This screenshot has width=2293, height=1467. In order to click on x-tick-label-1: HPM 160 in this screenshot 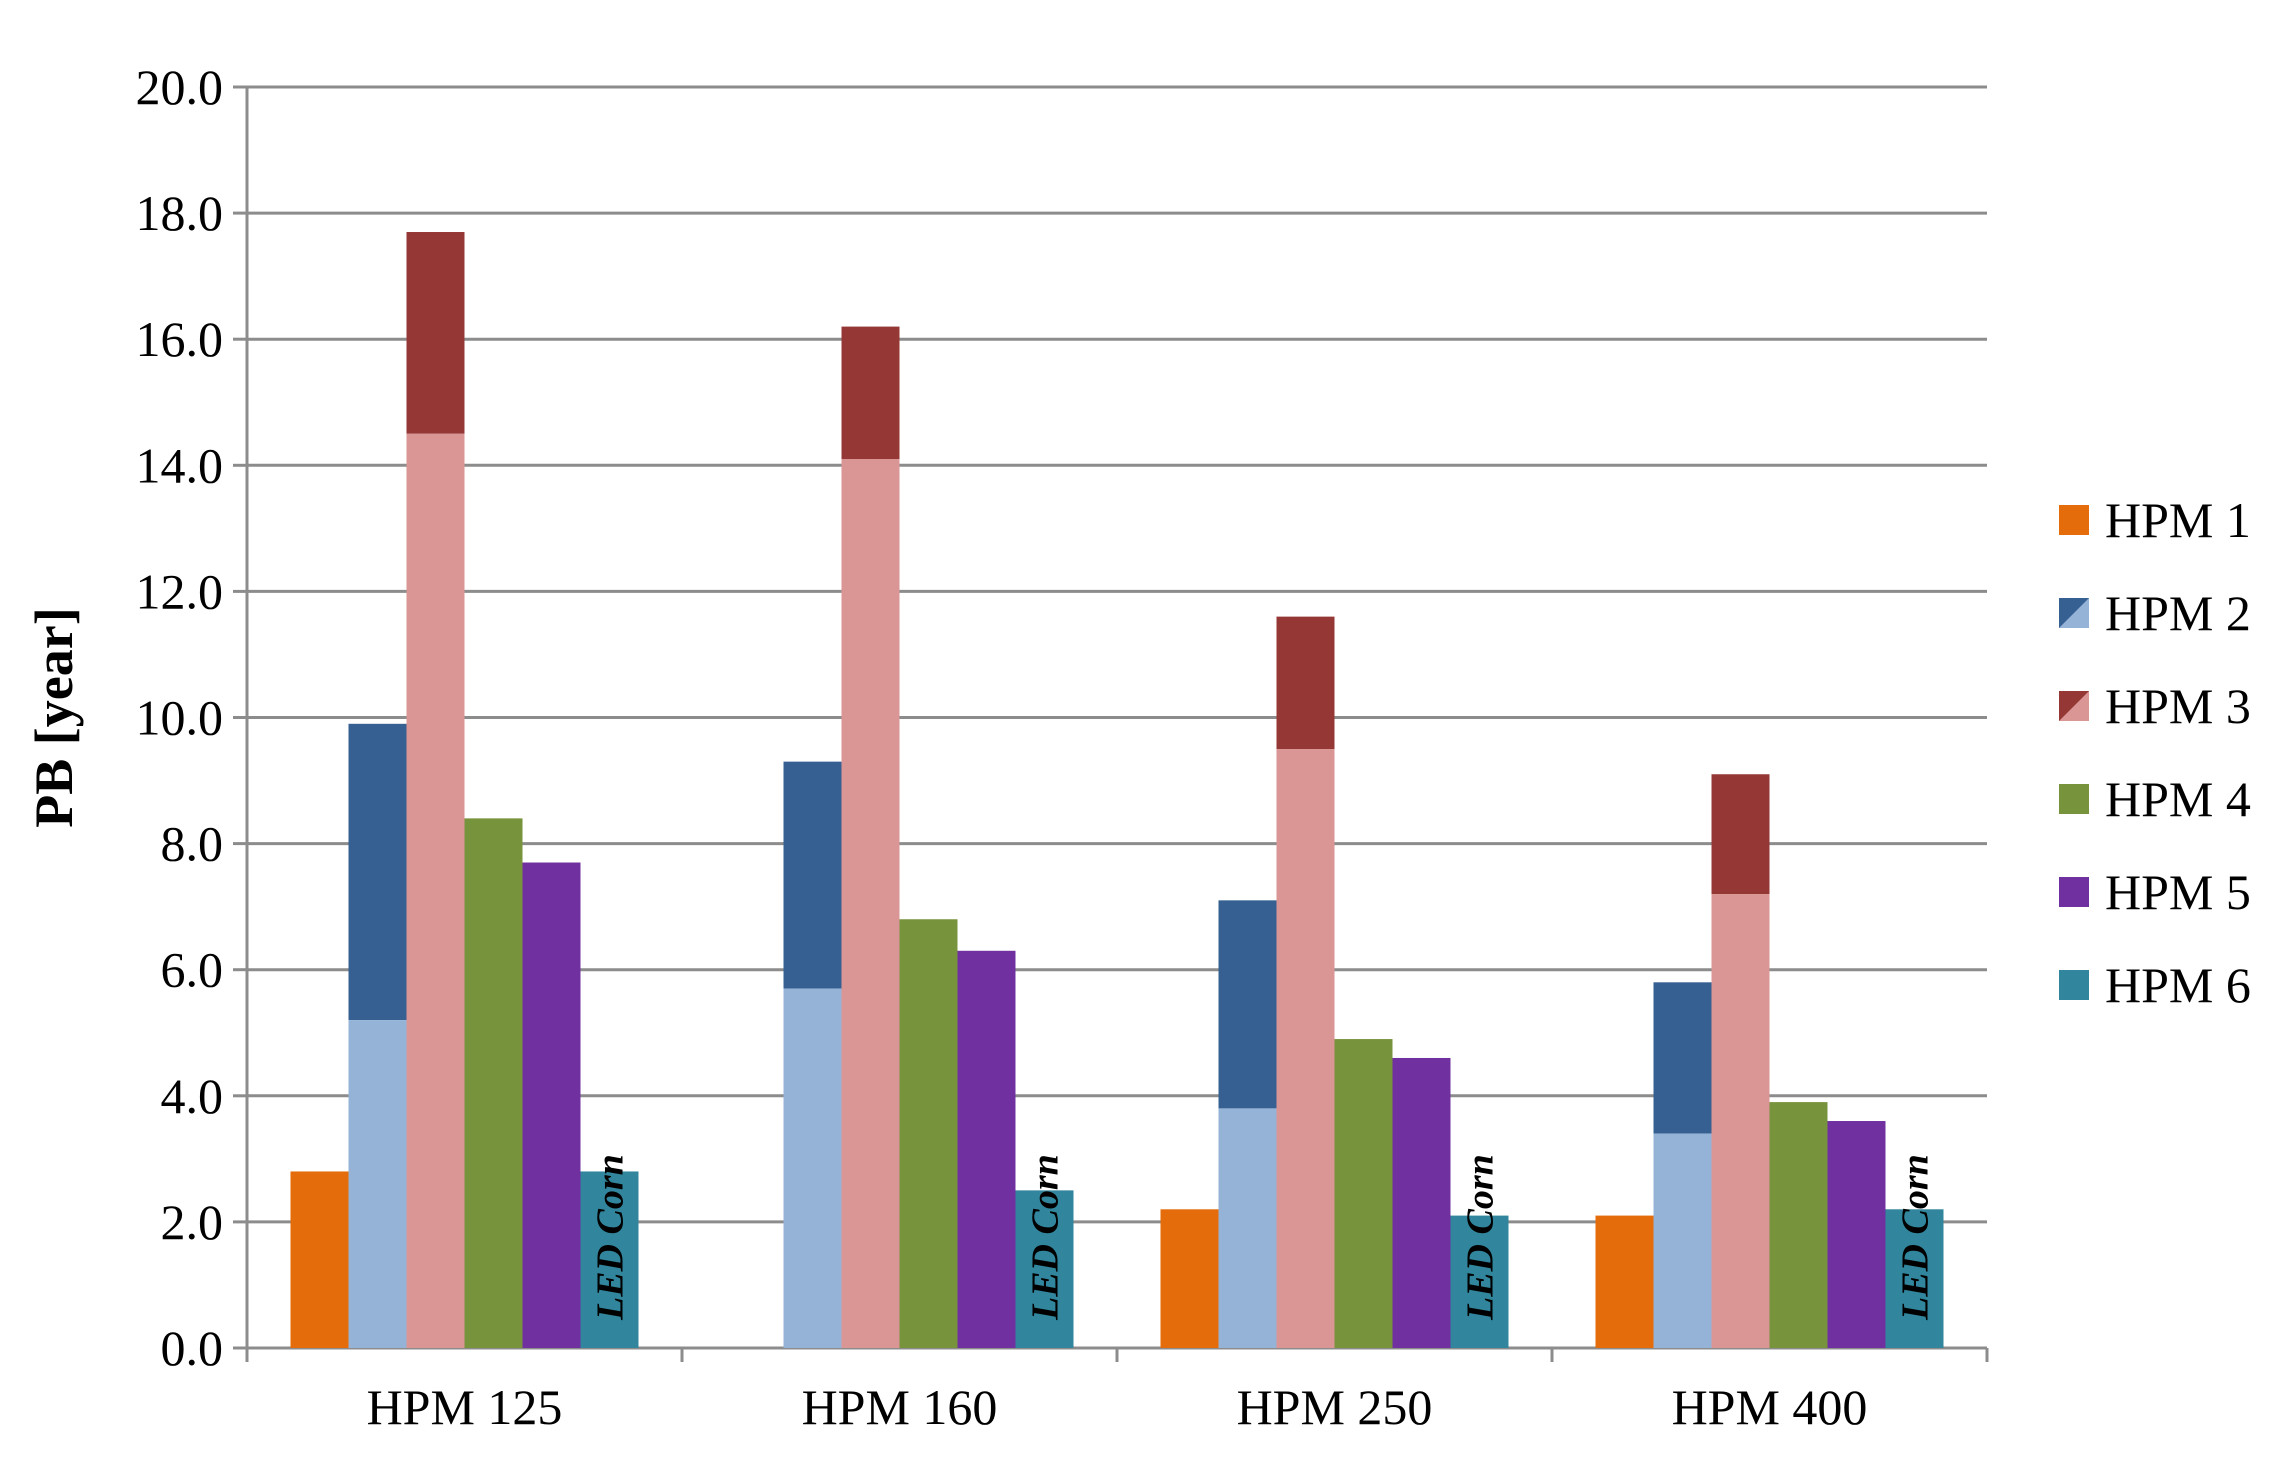, I will do `click(900, 1407)`.